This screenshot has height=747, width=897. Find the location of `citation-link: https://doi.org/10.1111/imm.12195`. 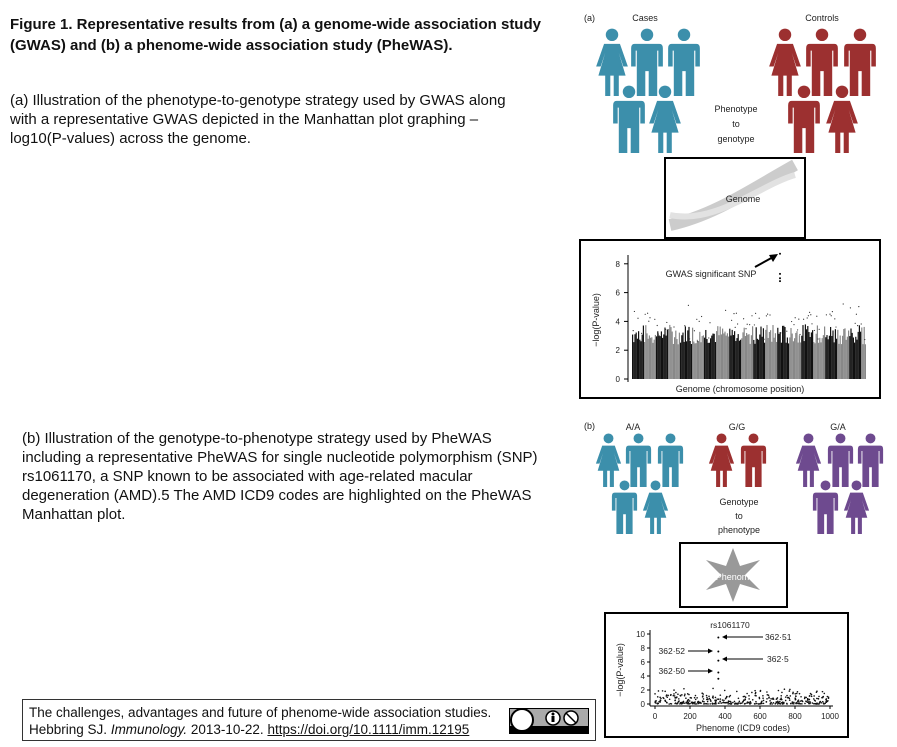

citation-link: https://doi.org/10.1111/imm.12195 is located at coordinates (368, 729).